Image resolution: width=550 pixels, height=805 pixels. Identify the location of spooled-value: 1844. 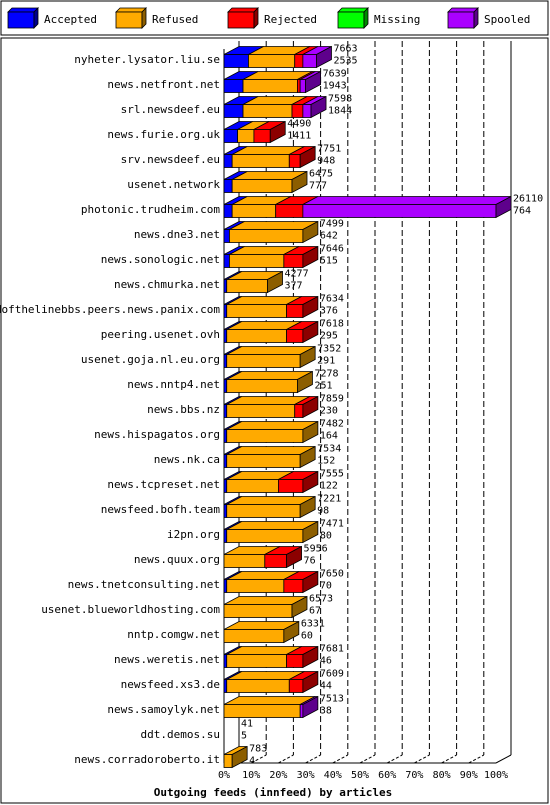
(340, 111).